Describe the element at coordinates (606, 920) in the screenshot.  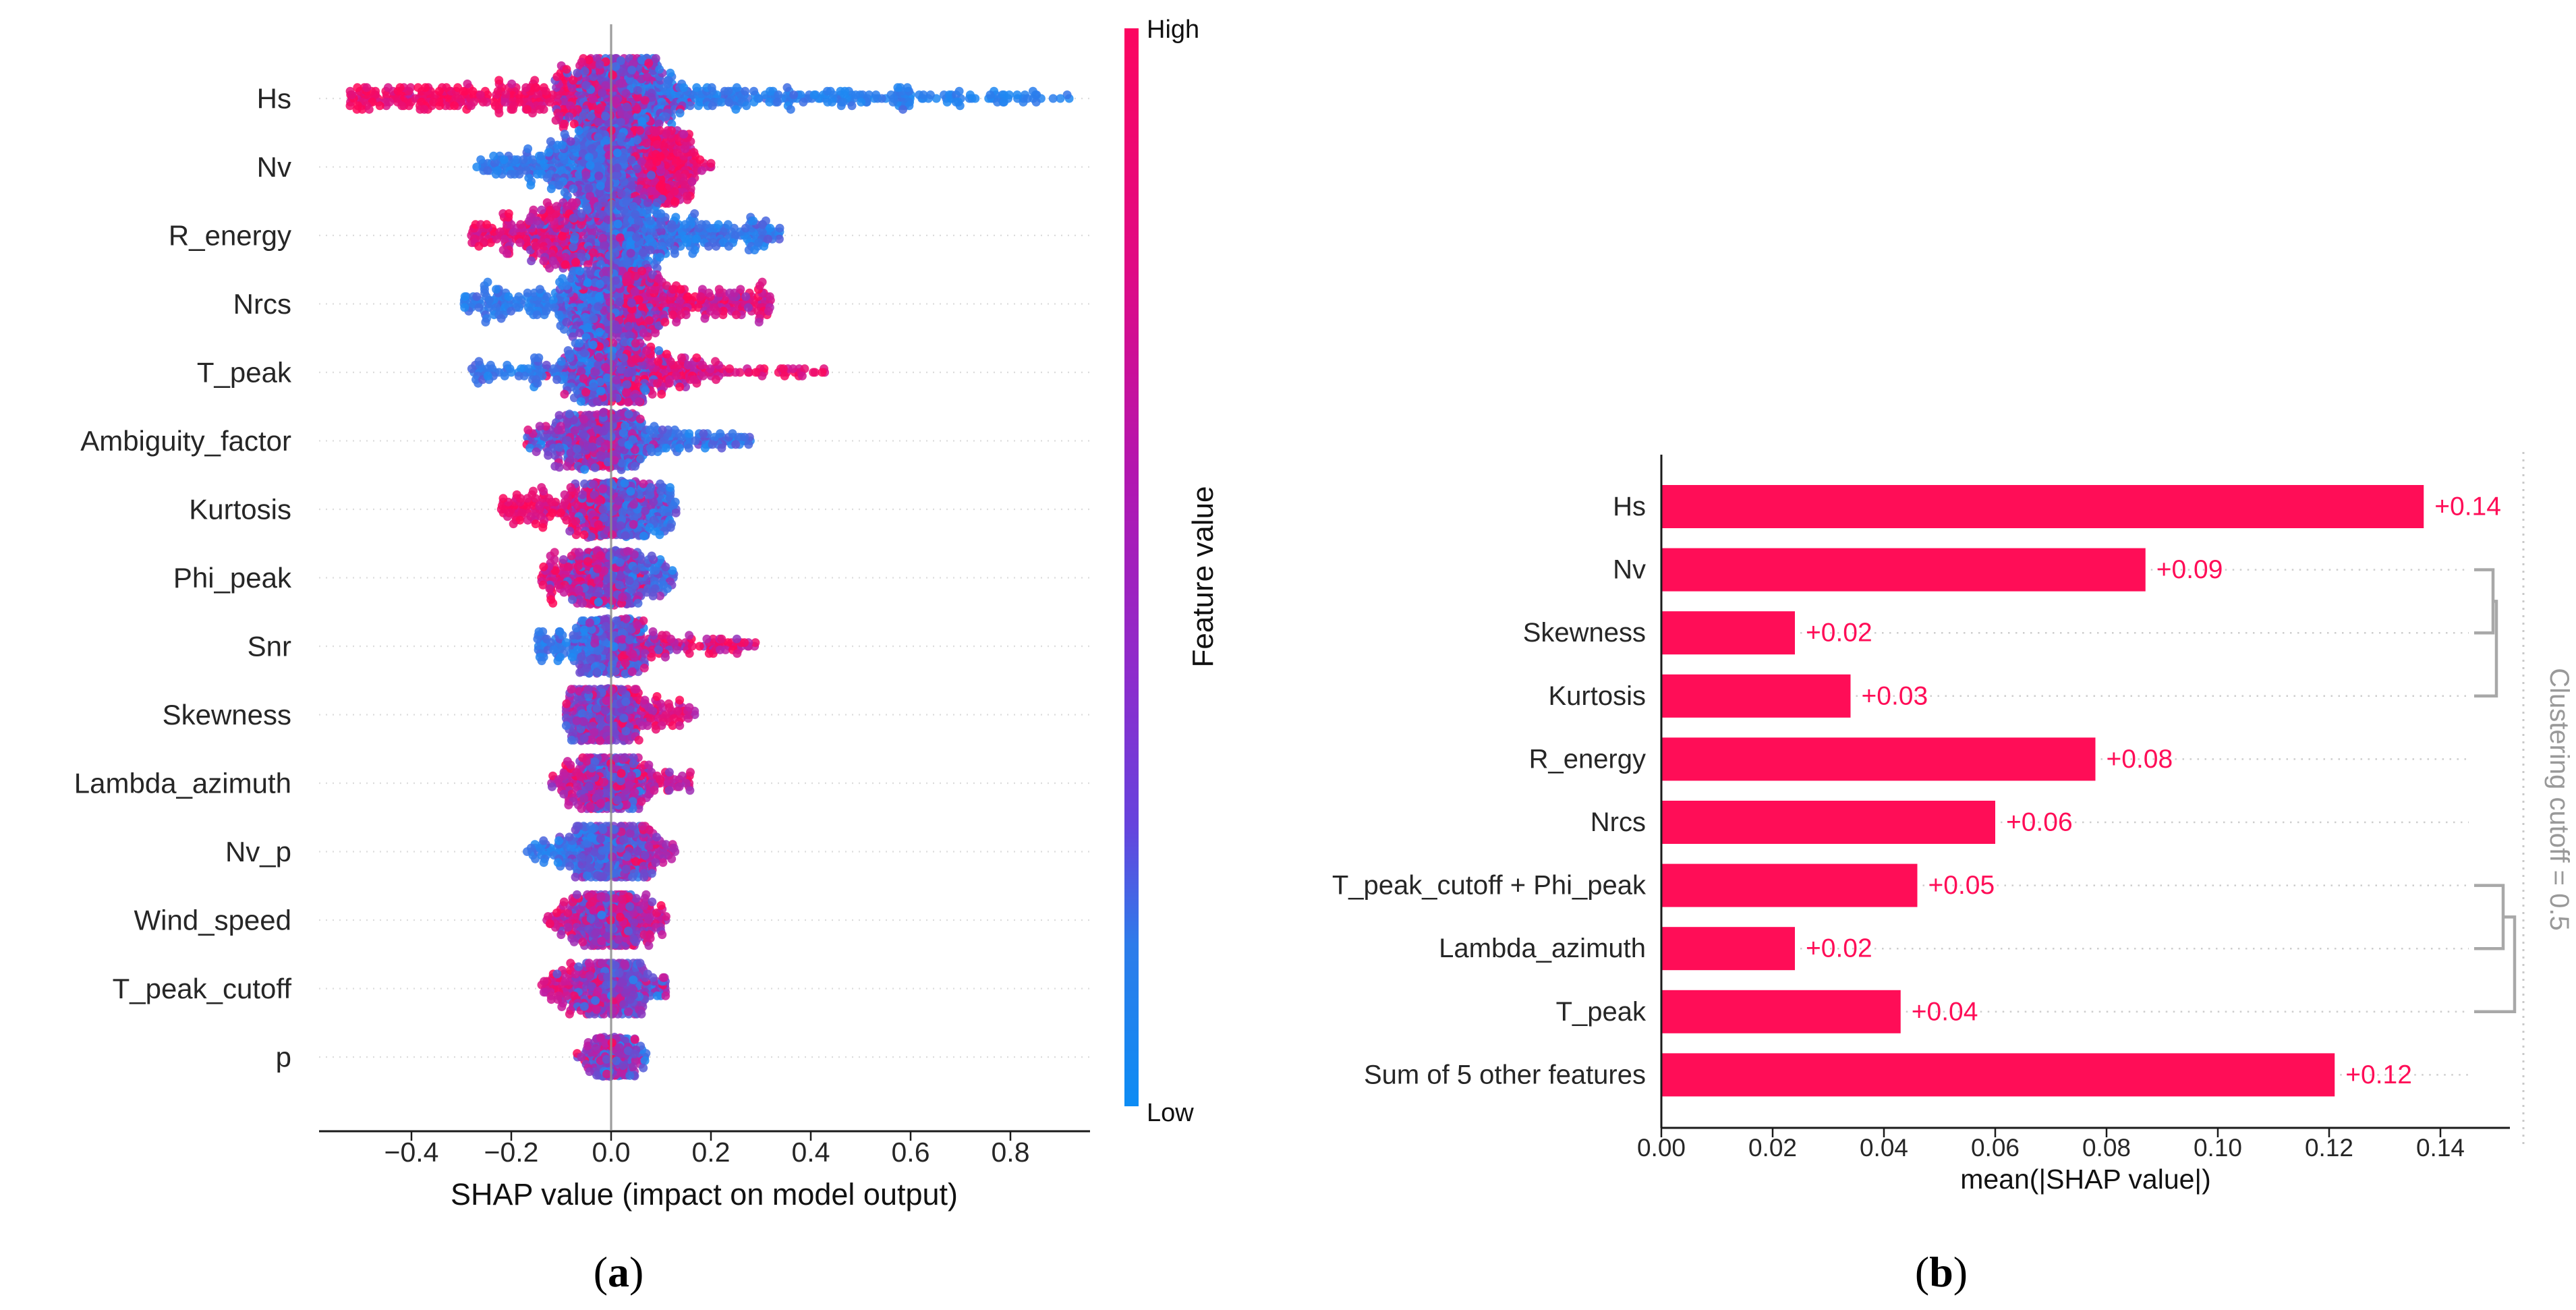
I see `swarm-feature-Wind_speed` at that location.